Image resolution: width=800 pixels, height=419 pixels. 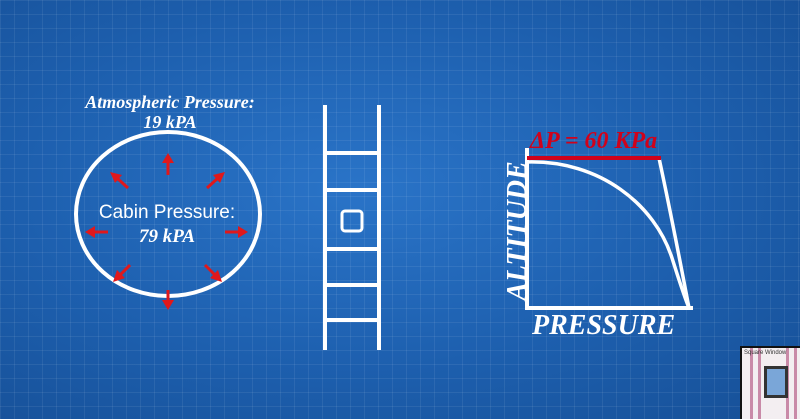 I want to click on y-axis-label: ALTITUDE, so click(x=517, y=231).